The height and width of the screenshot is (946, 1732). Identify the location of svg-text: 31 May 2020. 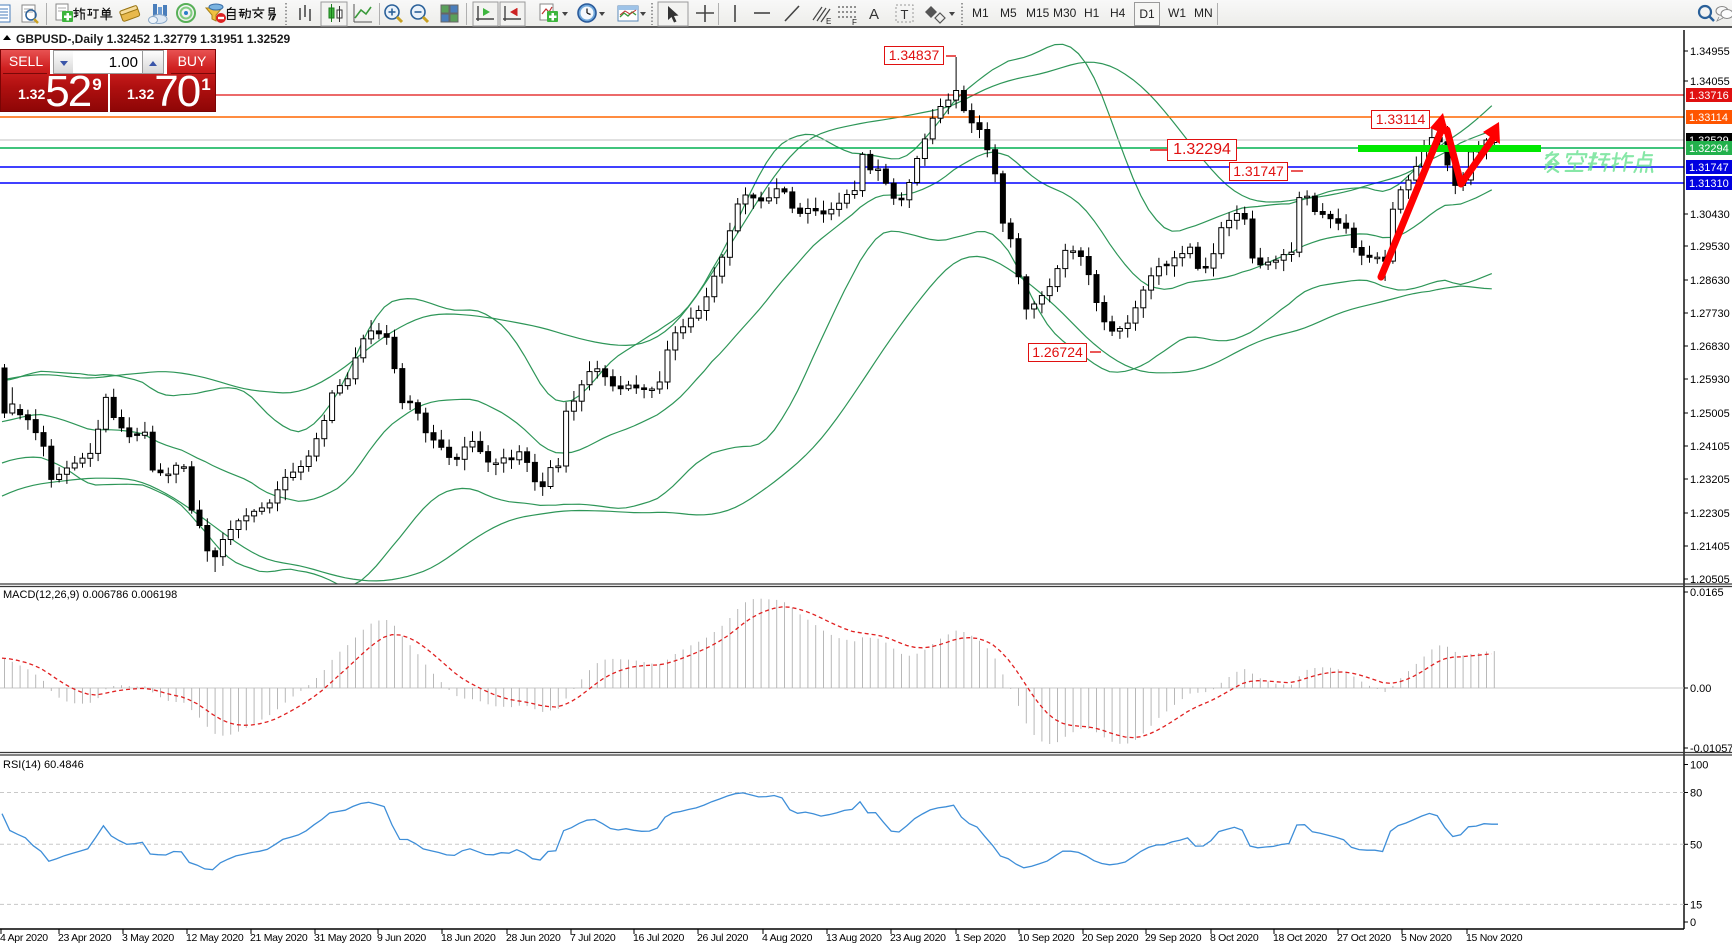
(343, 938).